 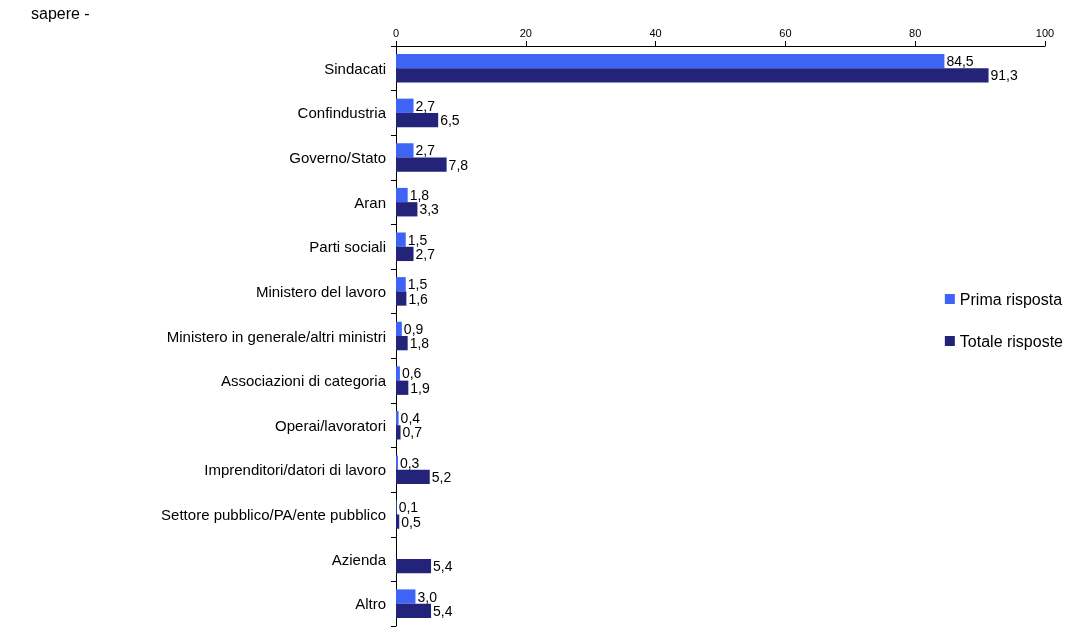 I want to click on y-tick-label: Azienda, so click(x=359, y=559).